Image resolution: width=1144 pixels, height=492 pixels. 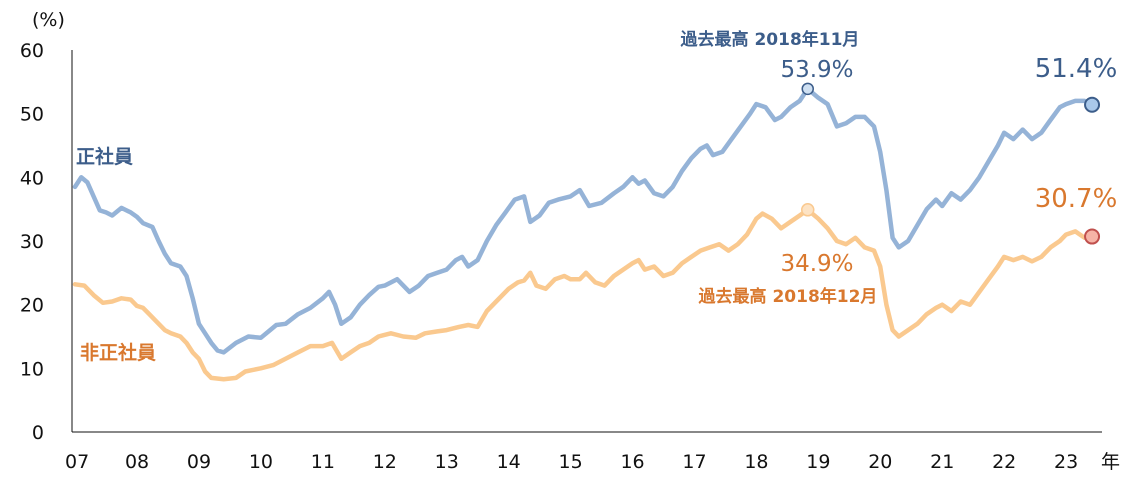 I want to click on peak-caption-regular: 過去最高 2018年11月, so click(x=770, y=39).